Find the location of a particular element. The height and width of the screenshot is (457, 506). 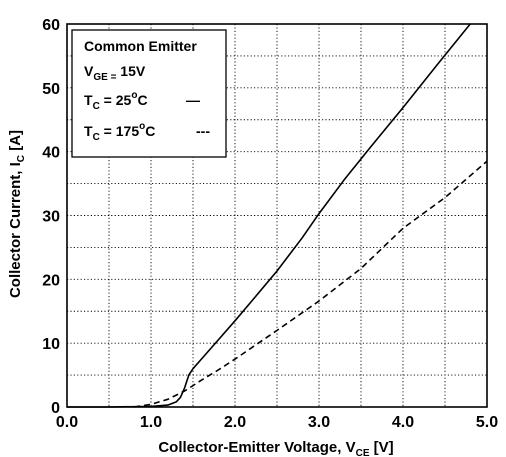

y-tick-label: 50 is located at coordinates (51, 89).